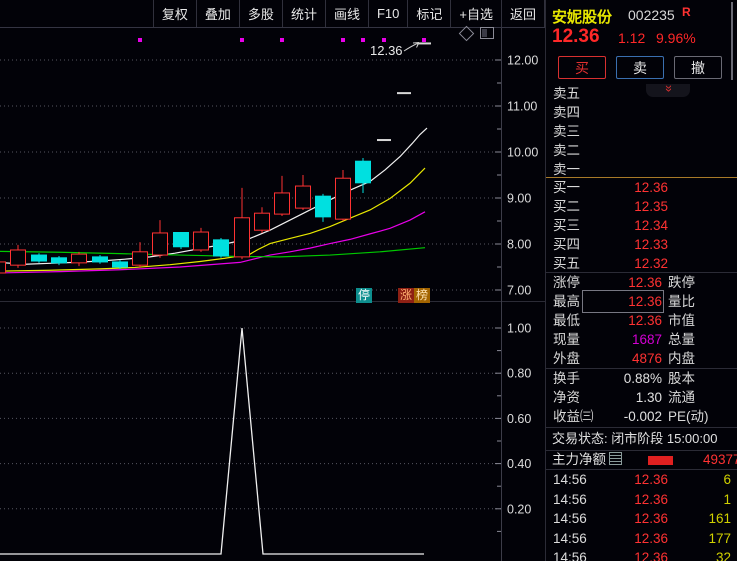 The width and height of the screenshot is (737, 561). Describe the element at coordinates (641, 187) in the screenshot. I see `buy-row: 买一 12.36` at that location.